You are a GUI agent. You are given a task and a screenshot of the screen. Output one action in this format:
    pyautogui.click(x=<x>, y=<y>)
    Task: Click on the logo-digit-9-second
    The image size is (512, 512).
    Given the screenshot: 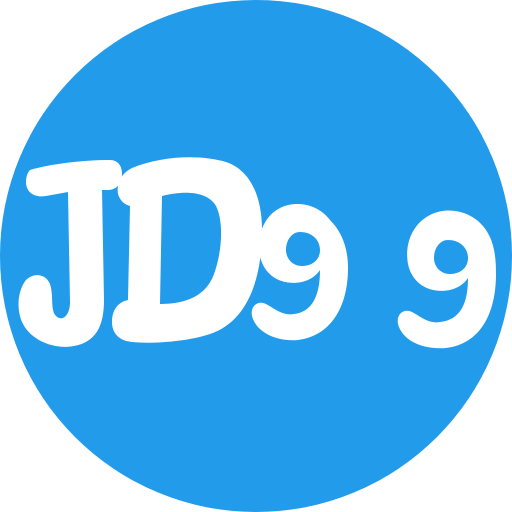 What is the action you would take?
    pyautogui.click(x=446, y=279)
    